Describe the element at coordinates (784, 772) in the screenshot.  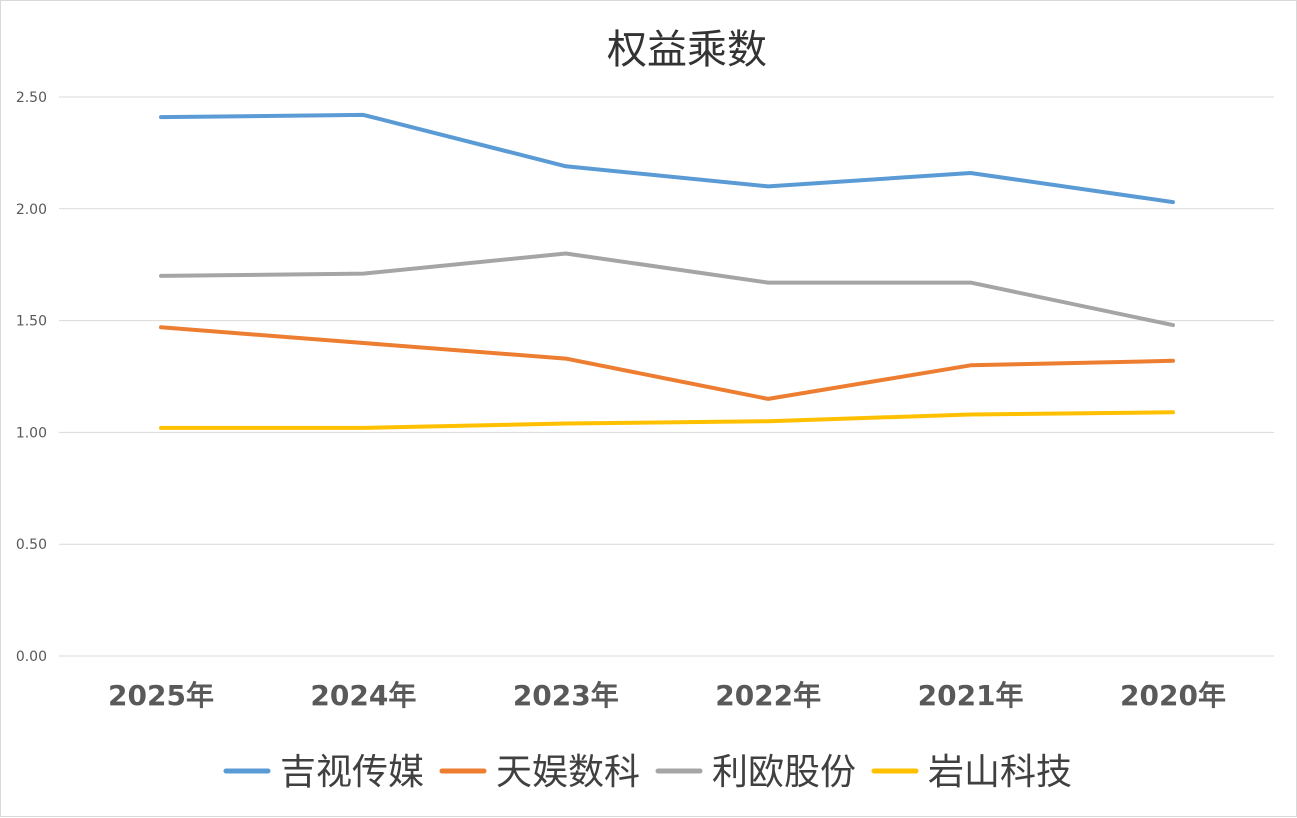
I see `legend-label: 利欧股份` at that location.